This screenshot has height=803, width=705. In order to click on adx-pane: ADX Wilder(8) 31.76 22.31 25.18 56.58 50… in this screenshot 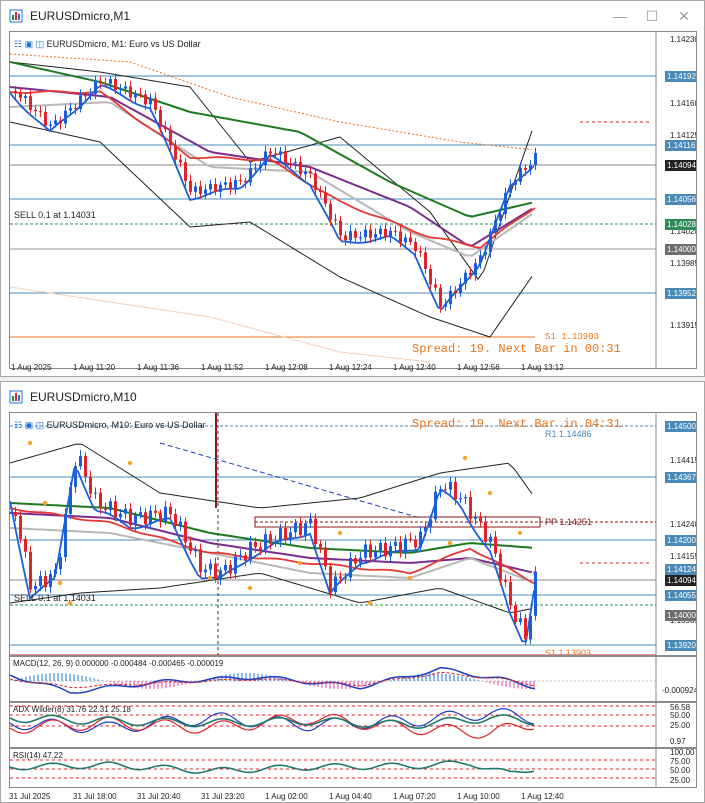, I will do `click(353, 725)`.